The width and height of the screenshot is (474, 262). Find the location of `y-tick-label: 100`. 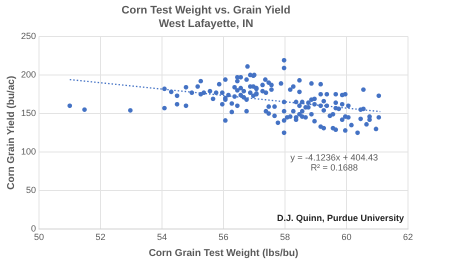

y-tick-label: 100 is located at coordinates (28, 151).